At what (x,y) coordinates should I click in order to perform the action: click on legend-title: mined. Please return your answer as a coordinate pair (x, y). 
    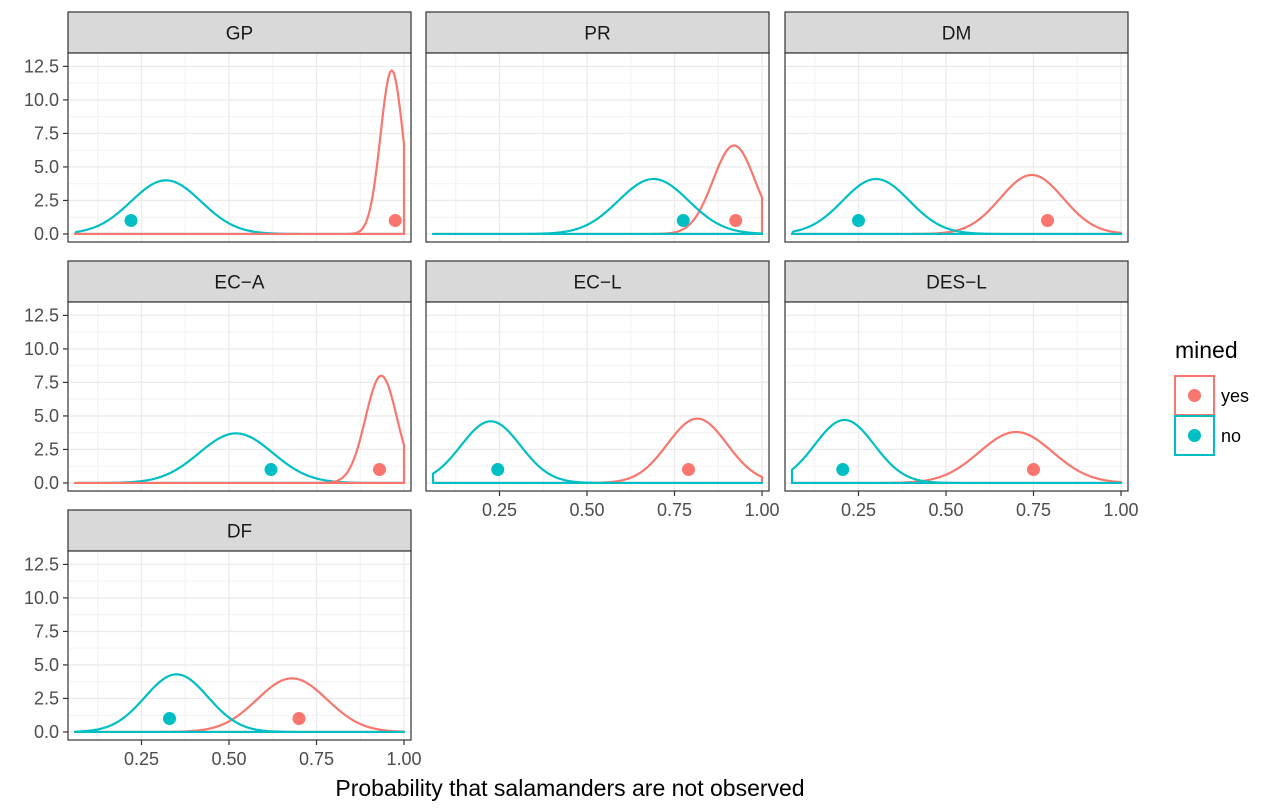
    Looking at the image, I should click on (1206, 350).